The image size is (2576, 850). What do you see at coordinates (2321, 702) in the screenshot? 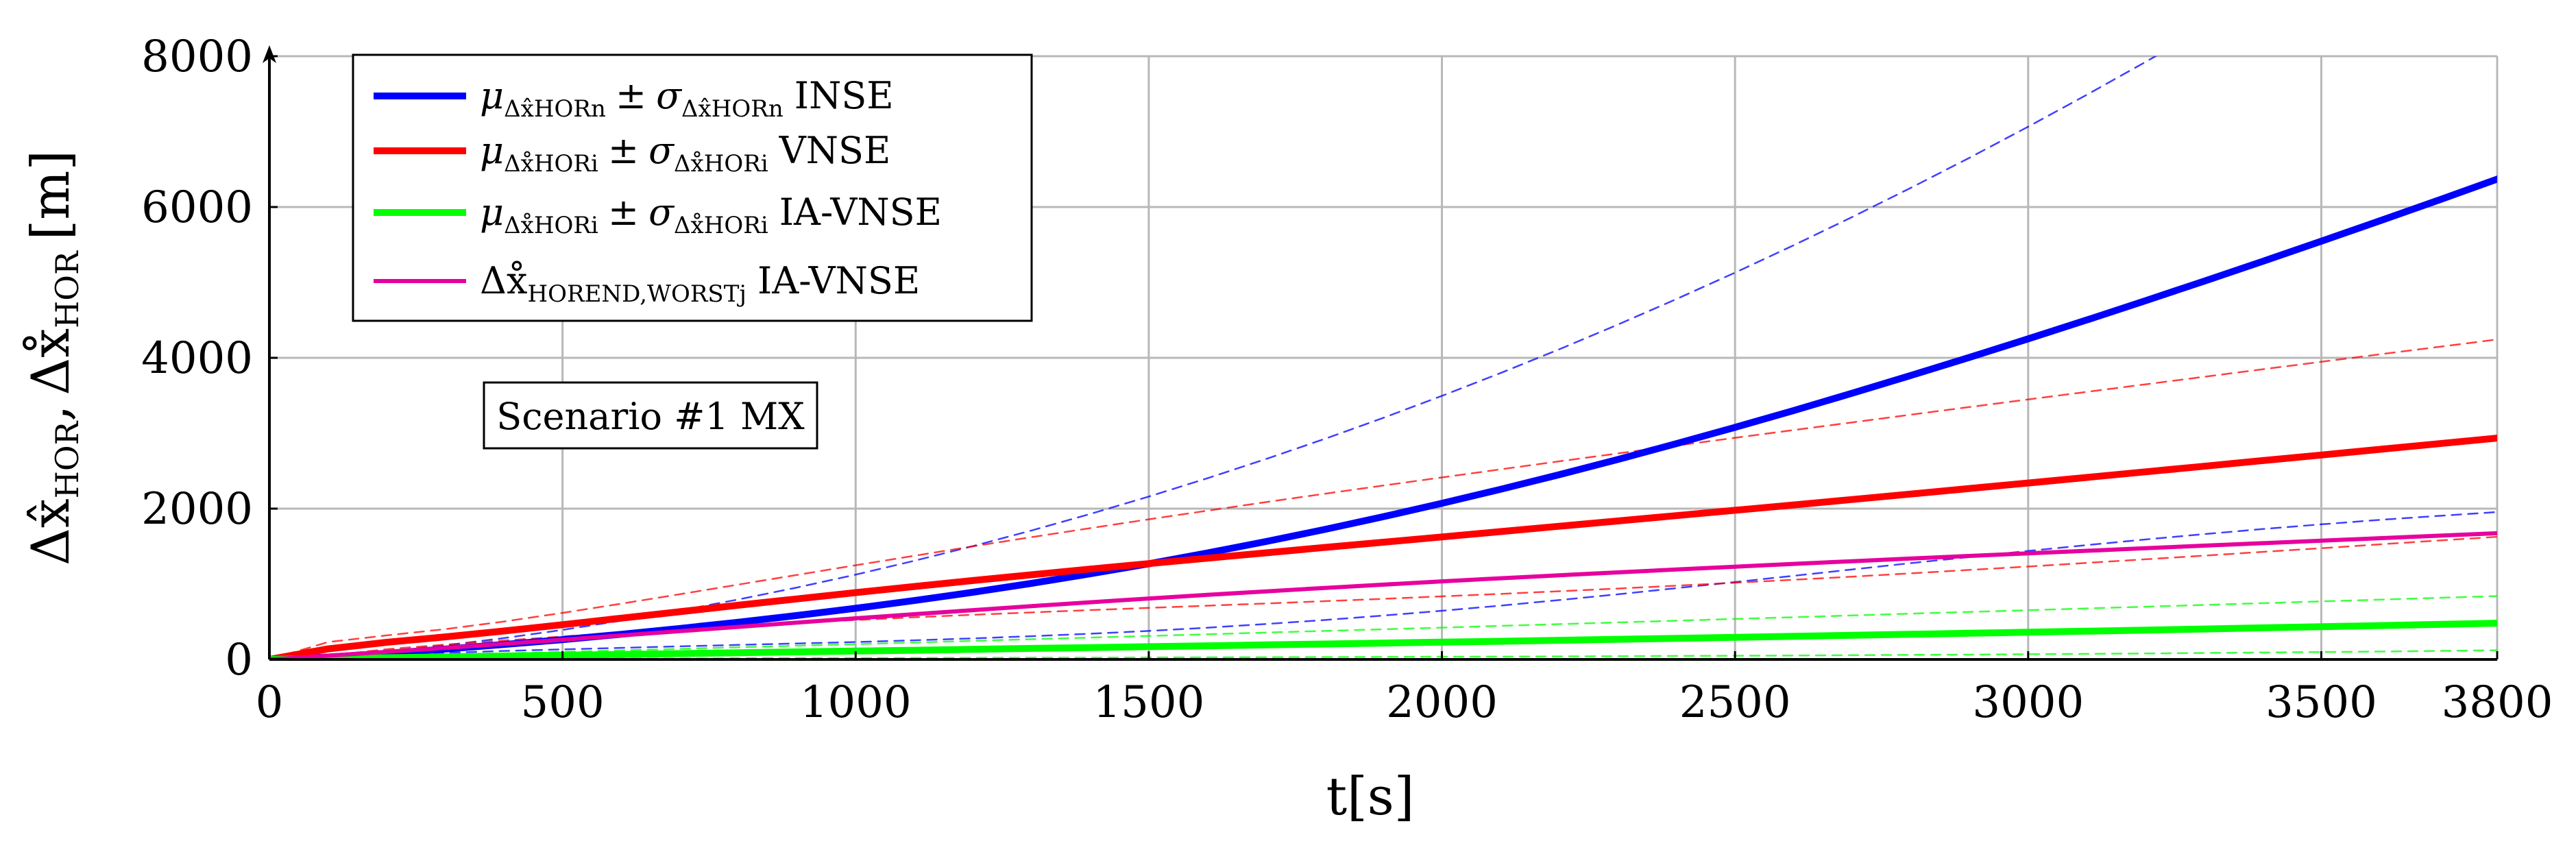
I see `x-tick-label: 3500` at bounding box center [2321, 702].